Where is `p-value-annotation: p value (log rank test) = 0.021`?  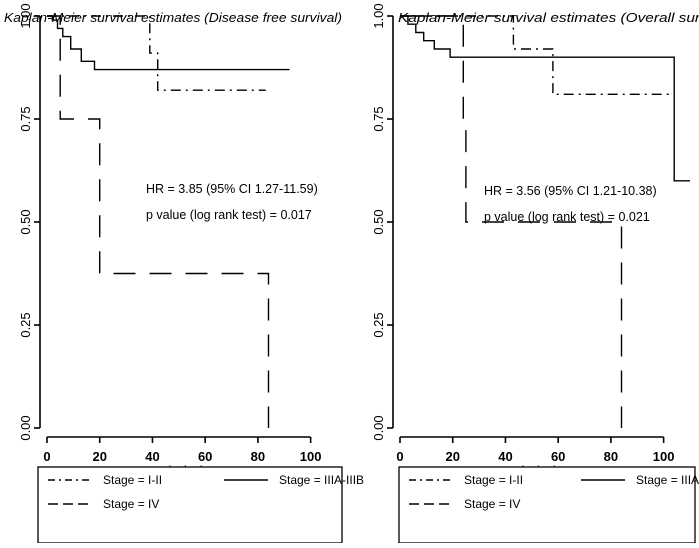
p-value-annotation: p value (log rank test) = 0.021 is located at coordinates (567, 217).